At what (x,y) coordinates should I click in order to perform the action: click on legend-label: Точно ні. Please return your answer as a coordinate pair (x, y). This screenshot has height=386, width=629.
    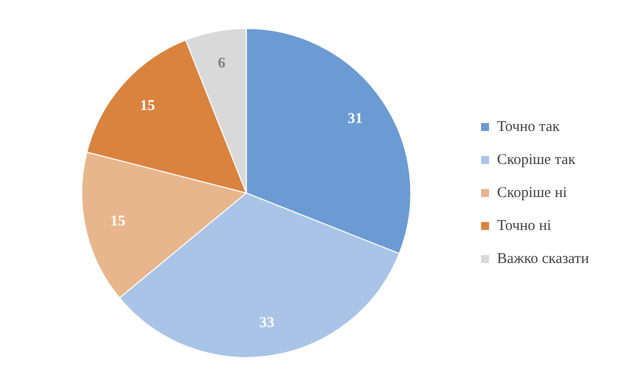
    Looking at the image, I should click on (524, 226).